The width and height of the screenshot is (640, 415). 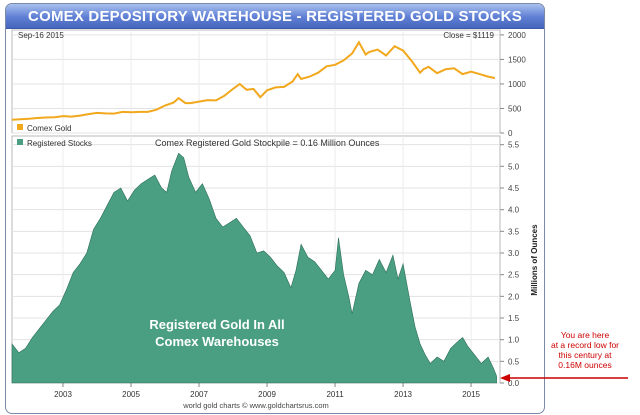 I want to click on registered-ytick-label: 2.0, so click(x=514, y=296).